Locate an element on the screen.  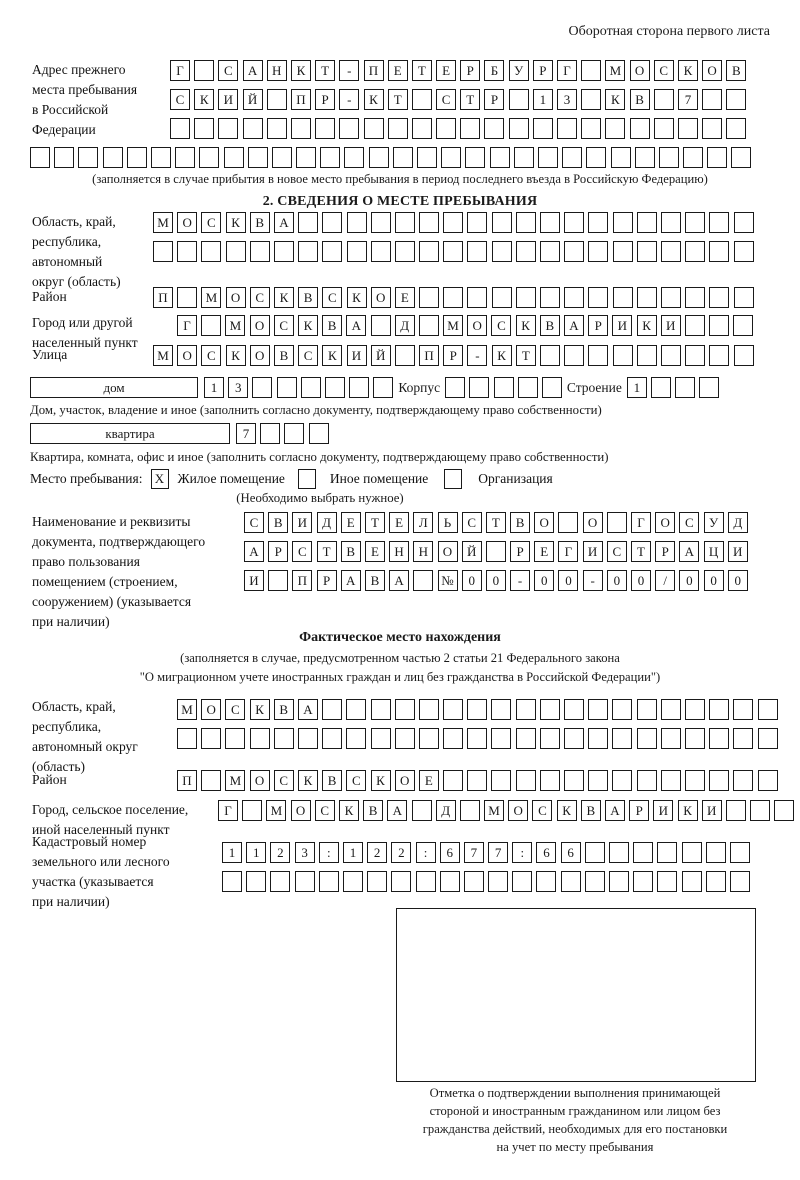
prev-address-r1-cell-10: Е is located at coordinates (397, 70).